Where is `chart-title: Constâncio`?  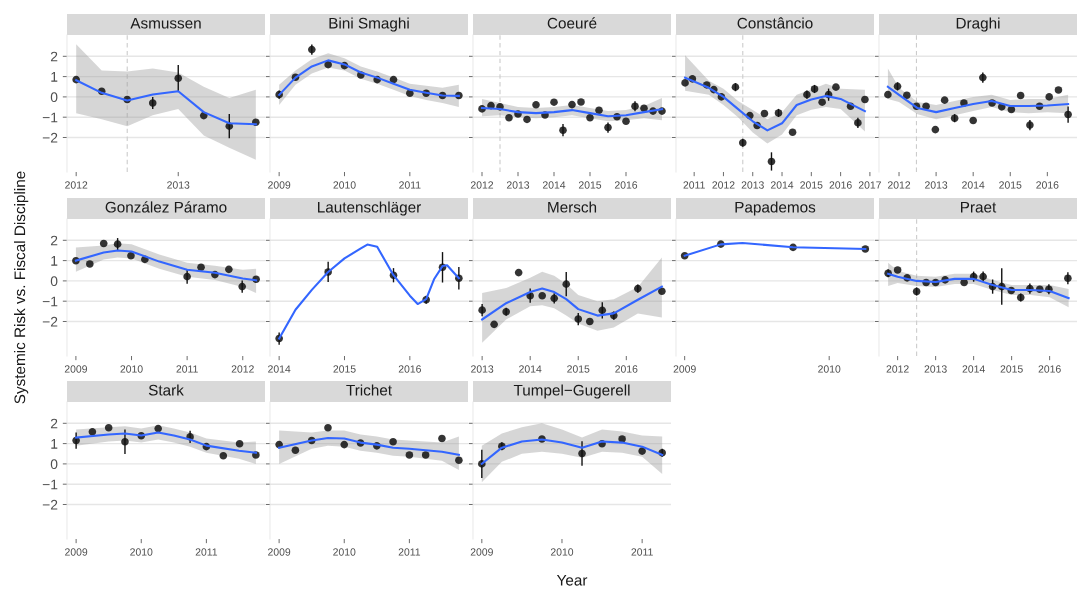
chart-title: Constâncio is located at coordinates (775, 23).